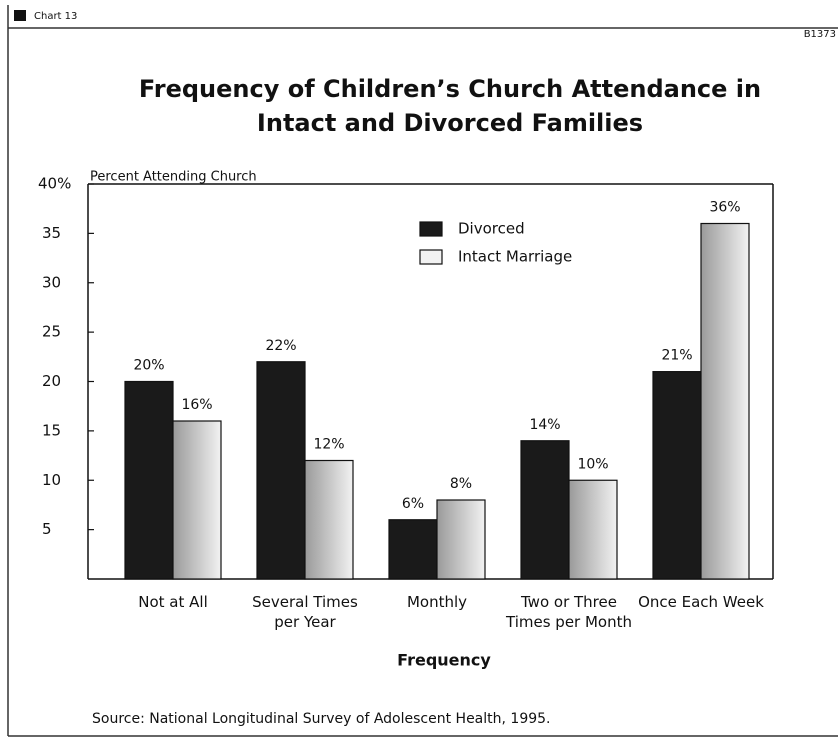 This screenshot has width=838, height=741. I want to click on x-tick-label: Monthly, so click(437, 602).